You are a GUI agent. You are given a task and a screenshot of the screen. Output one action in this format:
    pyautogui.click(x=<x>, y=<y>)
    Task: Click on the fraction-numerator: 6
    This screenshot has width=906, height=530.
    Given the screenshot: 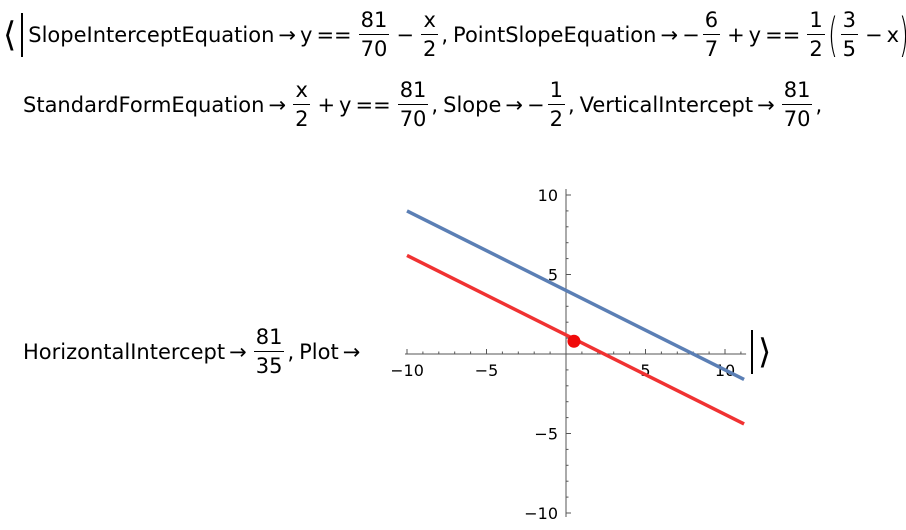 What is the action you would take?
    pyautogui.click(x=711, y=19)
    